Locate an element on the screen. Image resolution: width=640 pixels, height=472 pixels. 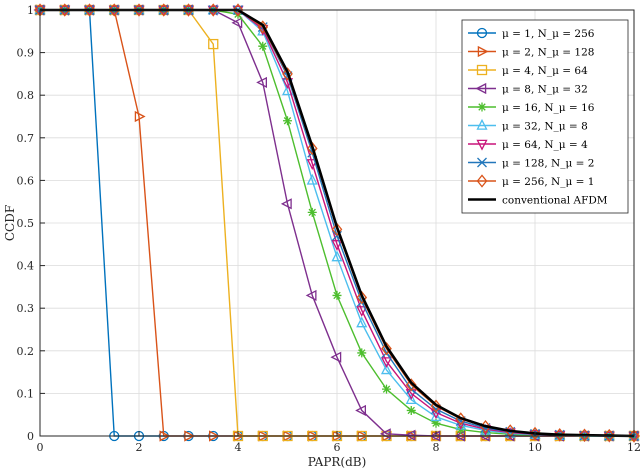
legend-label: μ = 64, N_μ = 4 is located at coordinates (545, 145).